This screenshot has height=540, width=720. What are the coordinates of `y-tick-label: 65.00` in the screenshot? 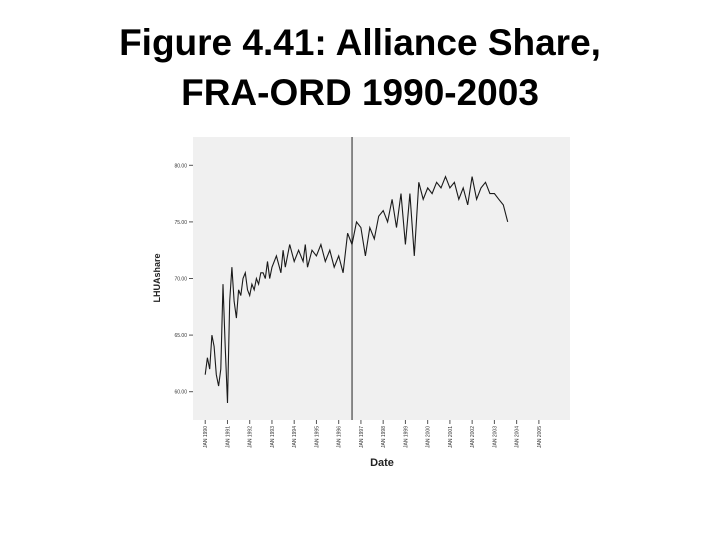 It's located at (180, 336).